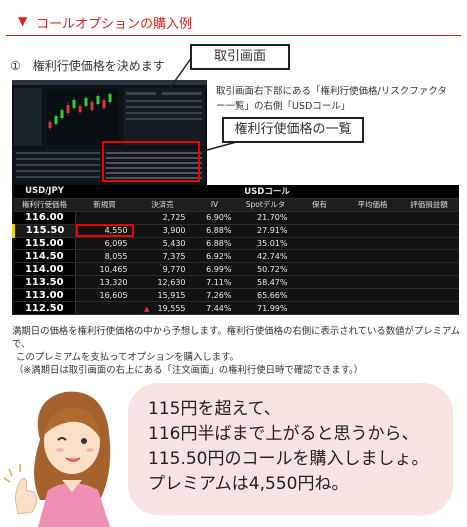 The width and height of the screenshot is (467, 527). What do you see at coordinates (283, 434) in the screenshot?
I see `bubble-line: 116円半ばまで上がると思うから、` at bounding box center [283, 434].